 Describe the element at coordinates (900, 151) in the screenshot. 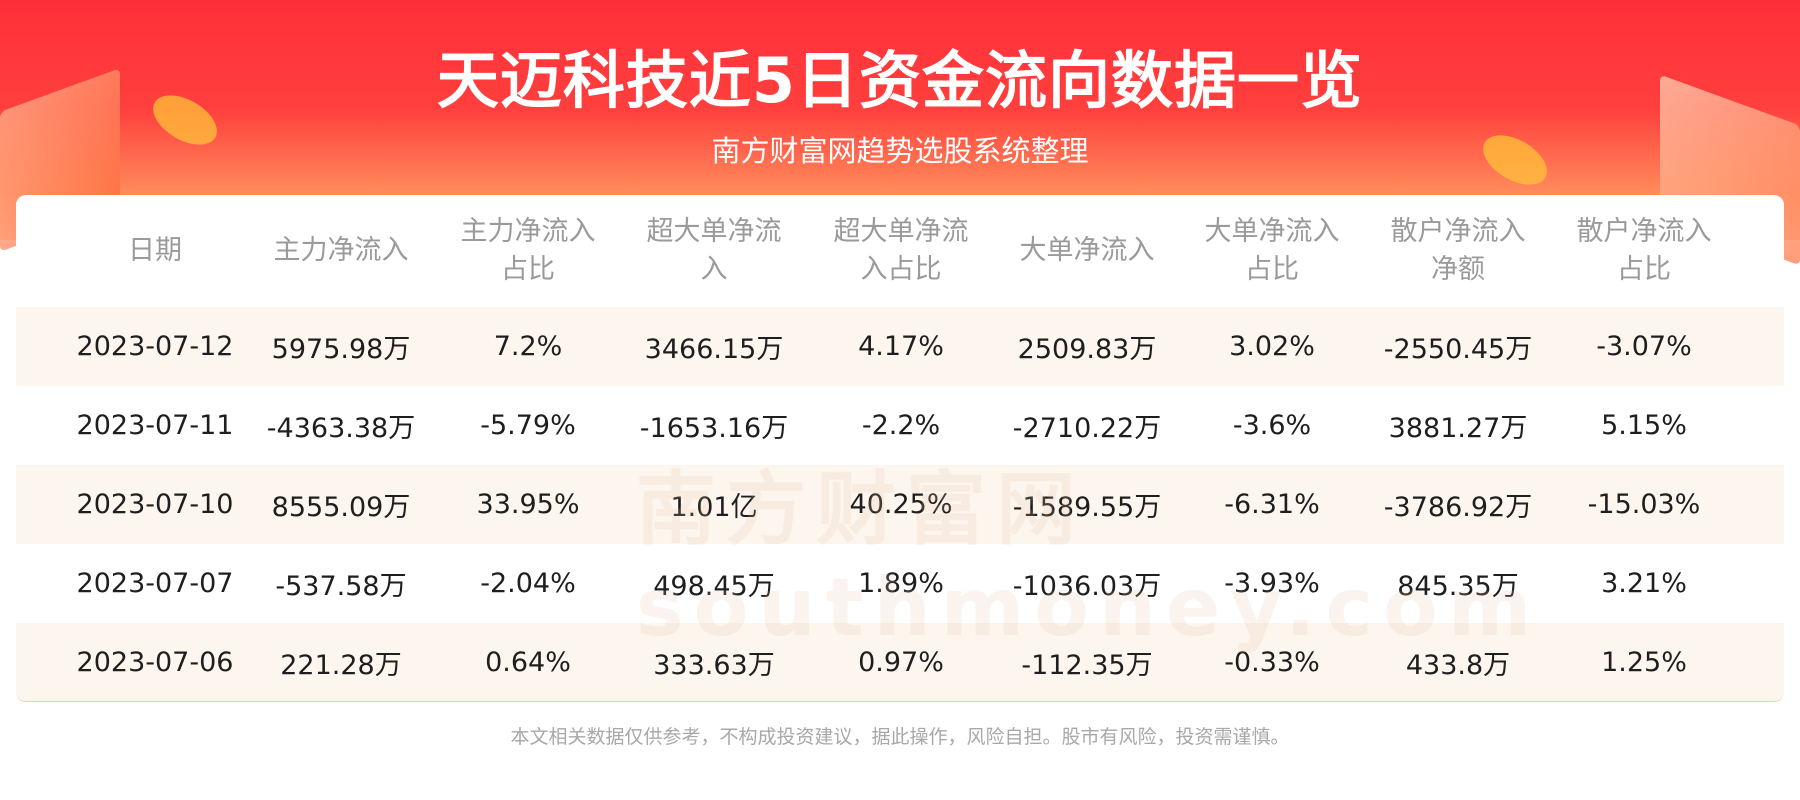

I see `page-subtitle: 南方财富网趋势选股系统整理` at that location.